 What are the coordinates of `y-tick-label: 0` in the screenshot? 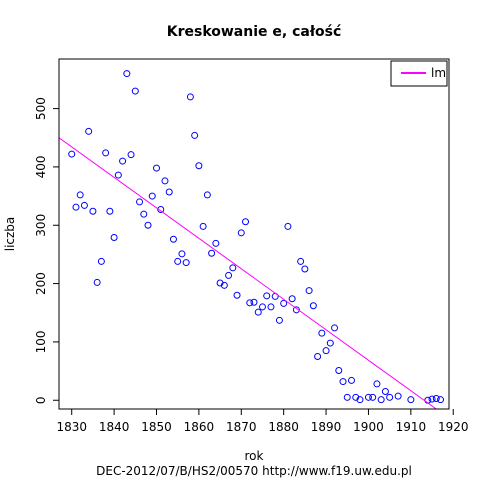 It's located at (41, 400).